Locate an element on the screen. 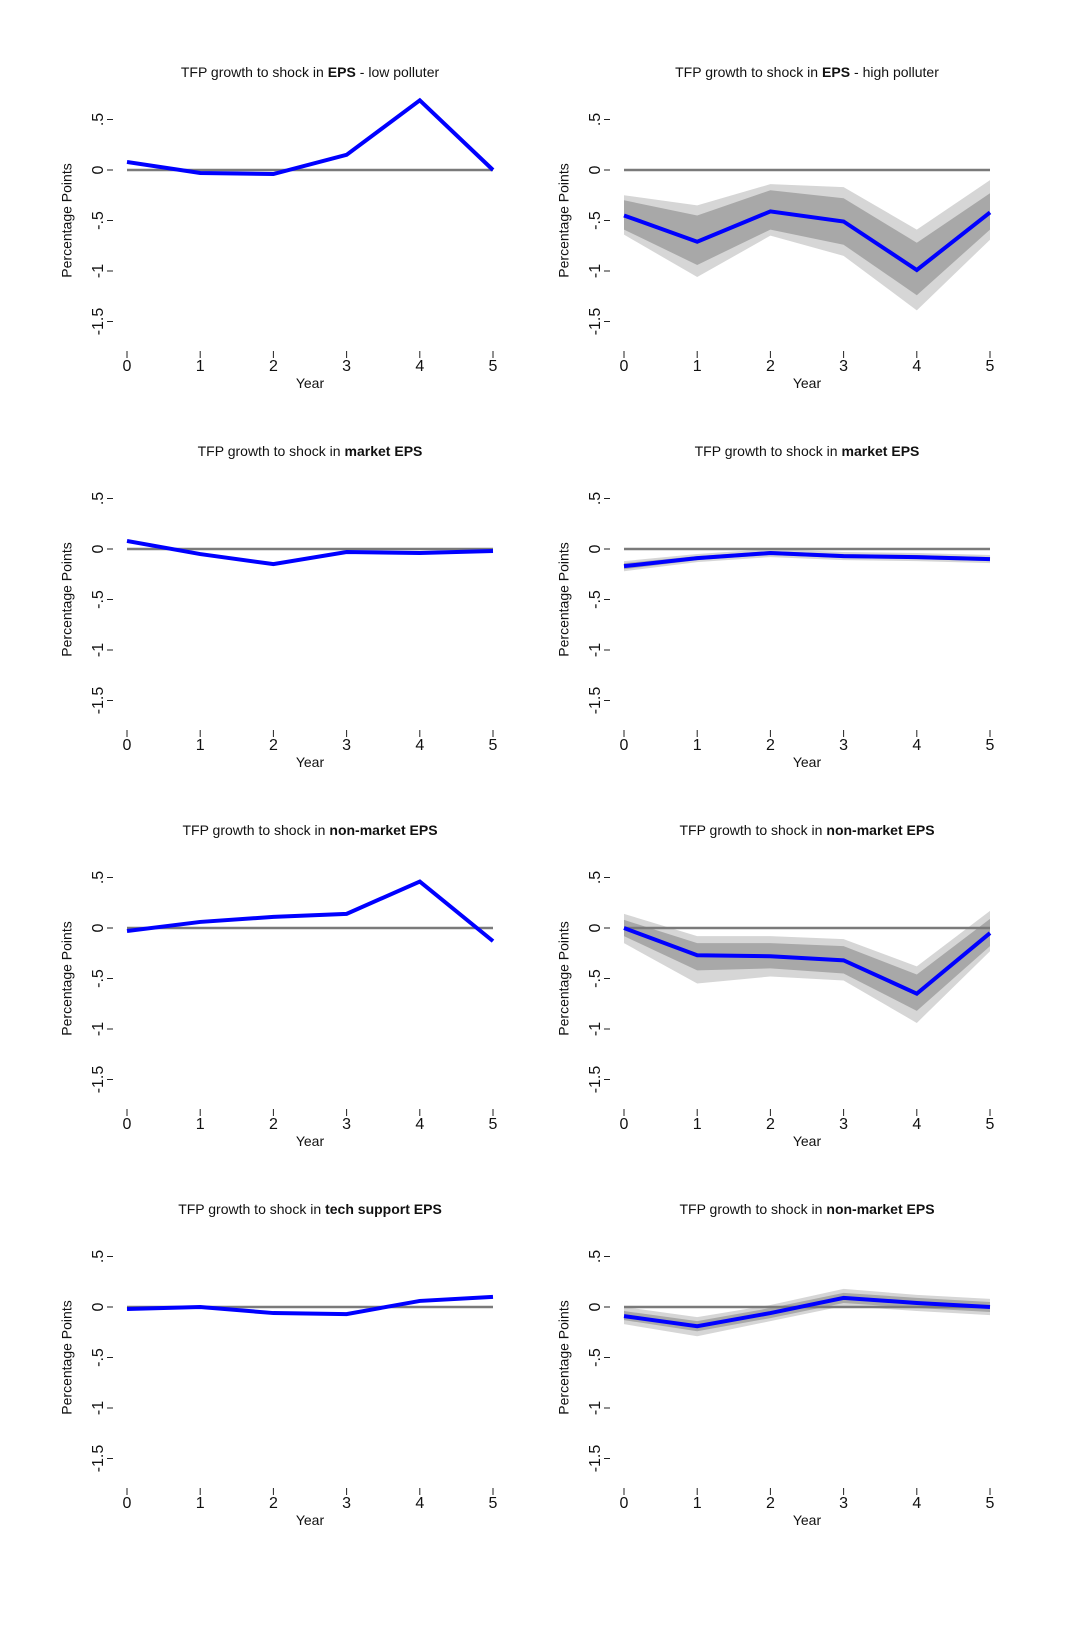 This screenshot has width=1075, height=1630. title-emphasis: EPS is located at coordinates (342, 72).